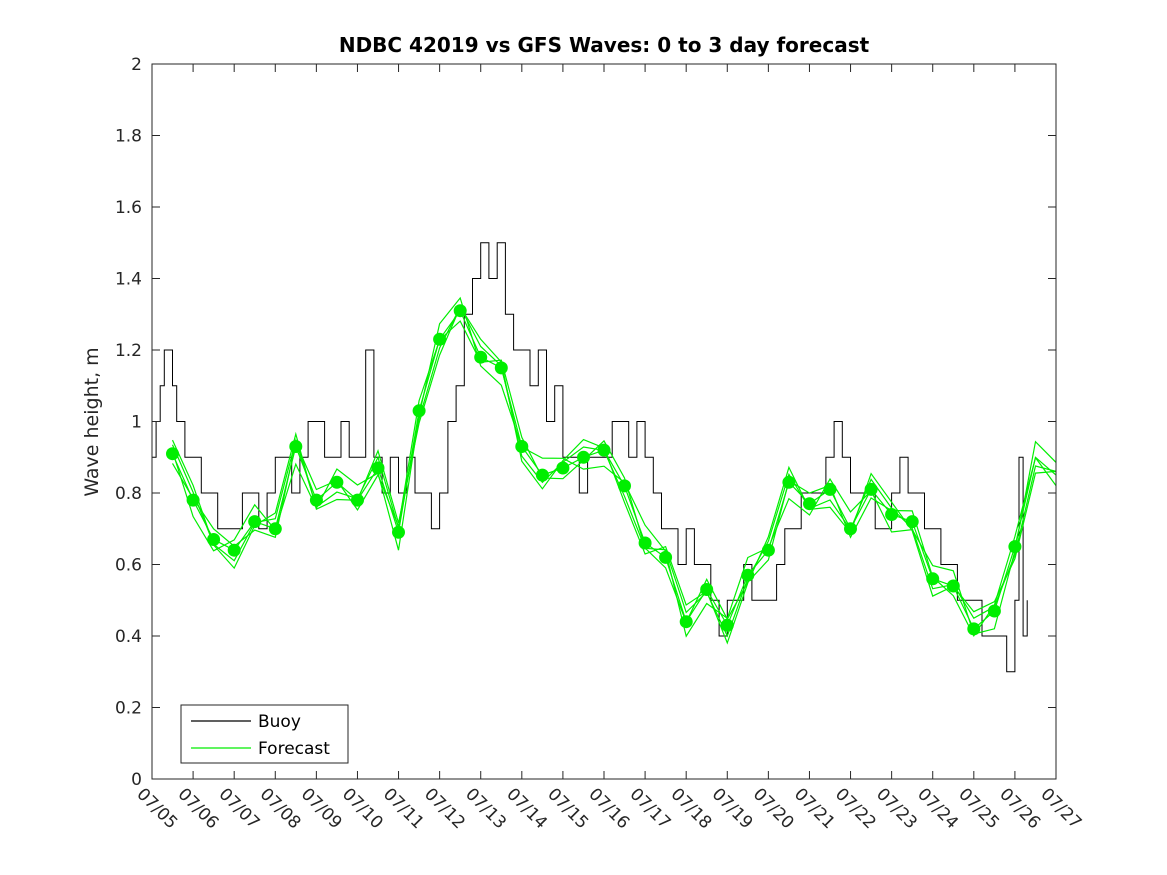 This screenshot has height=875, width=1167. I want to click on legend: Buoy Forecast, so click(264, 734).